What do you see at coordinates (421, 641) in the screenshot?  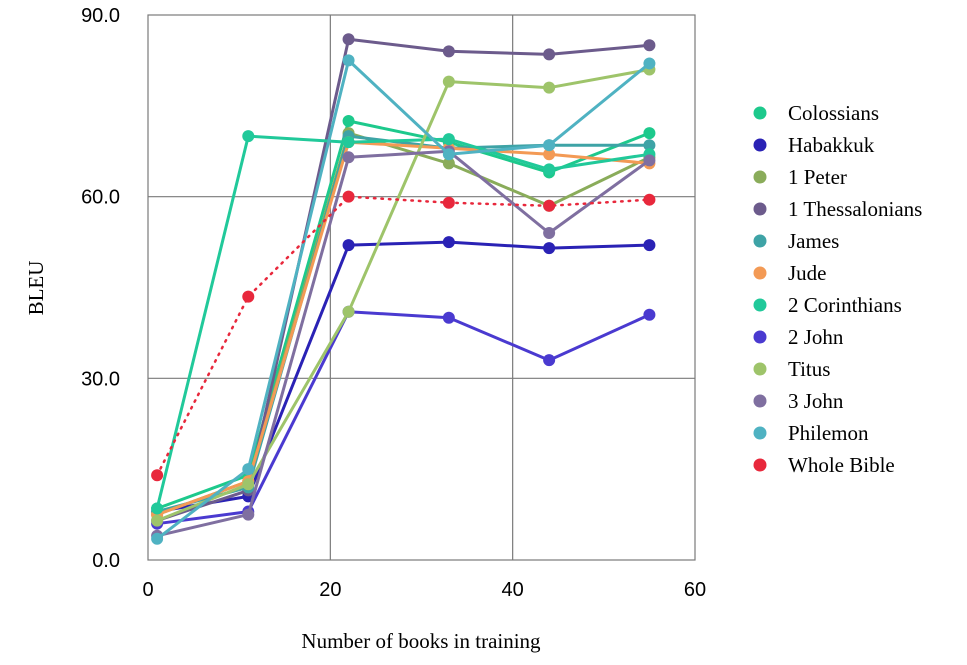 I see `x-axis-title: Number of books in training` at bounding box center [421, 641].